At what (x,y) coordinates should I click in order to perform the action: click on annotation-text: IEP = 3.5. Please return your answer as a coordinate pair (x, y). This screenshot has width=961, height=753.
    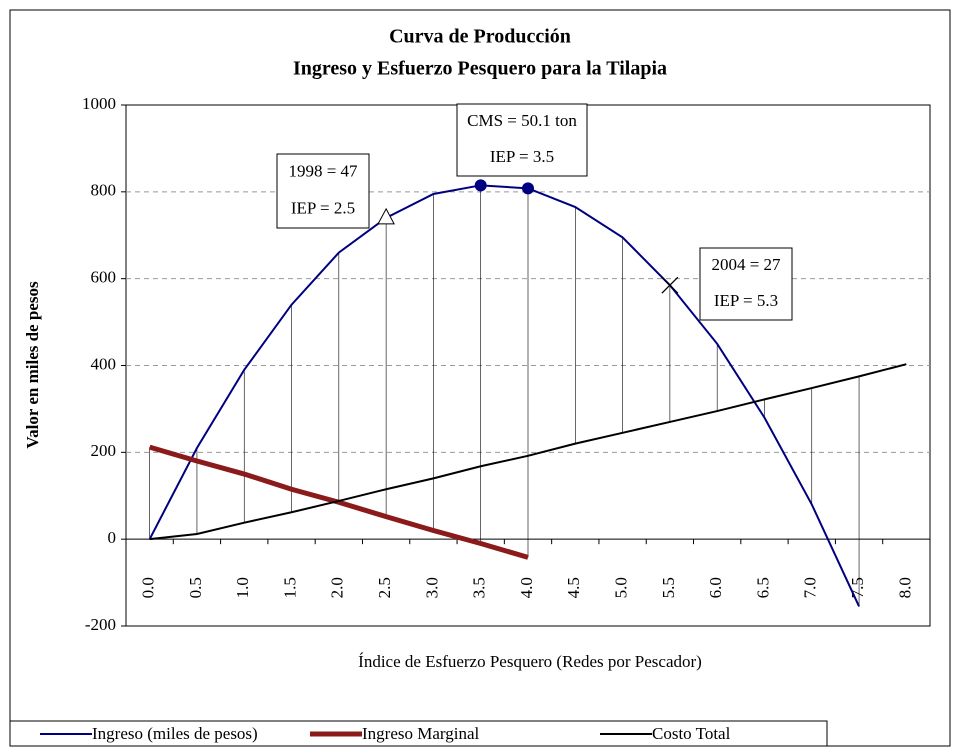
    Looking at the image, I should click on (522, 156).